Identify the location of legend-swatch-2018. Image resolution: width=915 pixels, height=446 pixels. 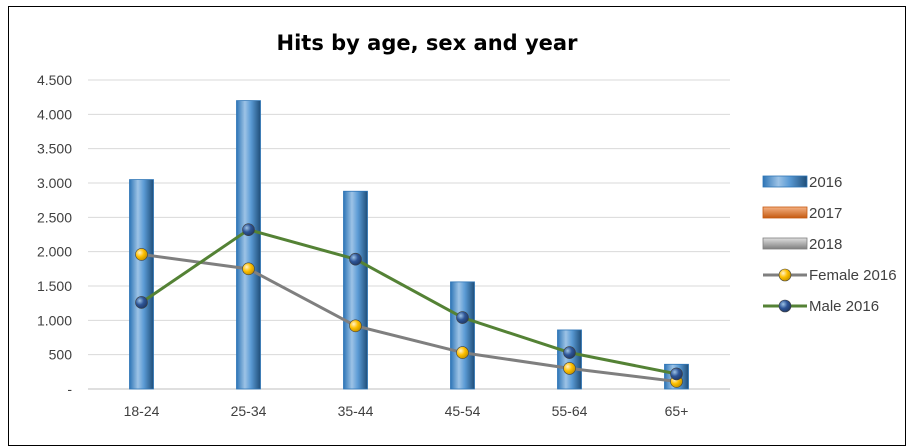
(785, 243).